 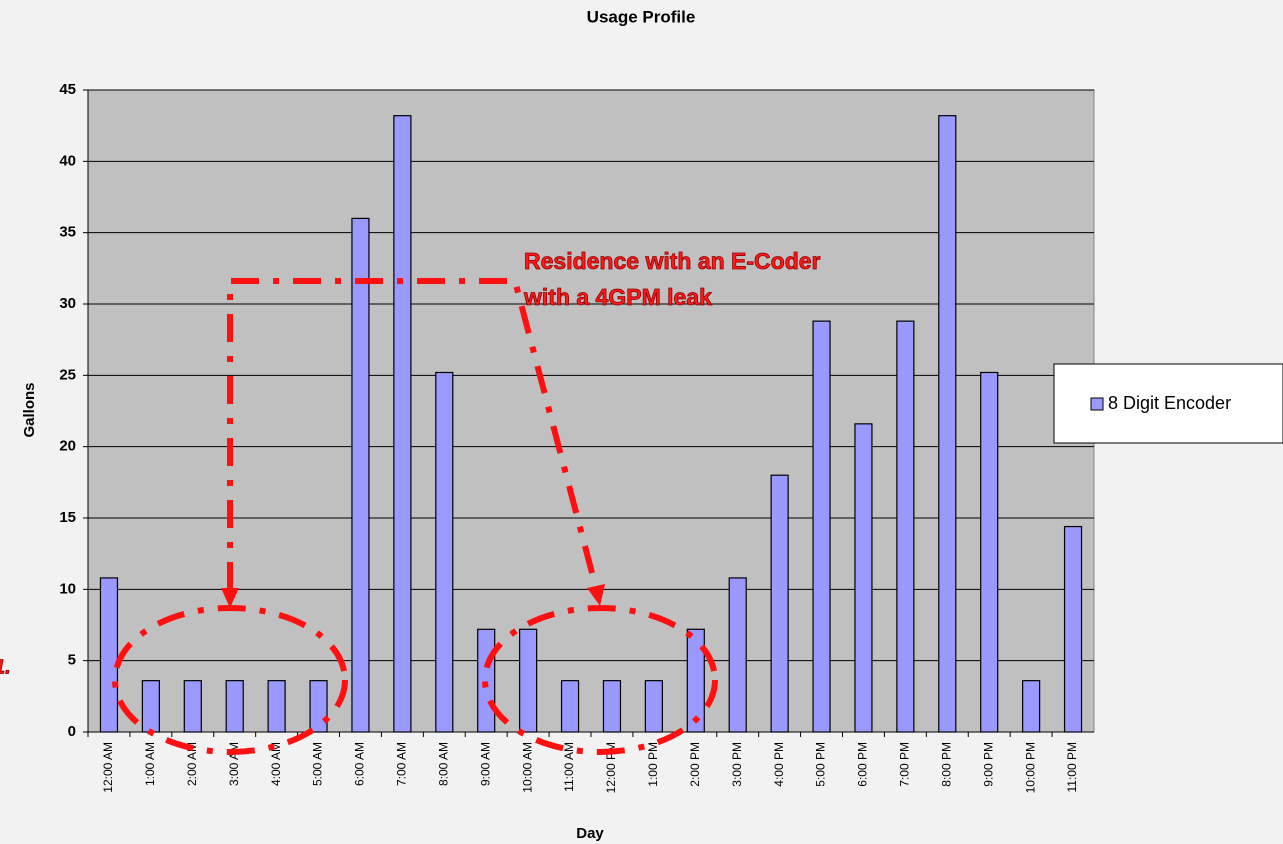 I want to click on annotation: with a 4GPM leak, so click(x=617, y=297).